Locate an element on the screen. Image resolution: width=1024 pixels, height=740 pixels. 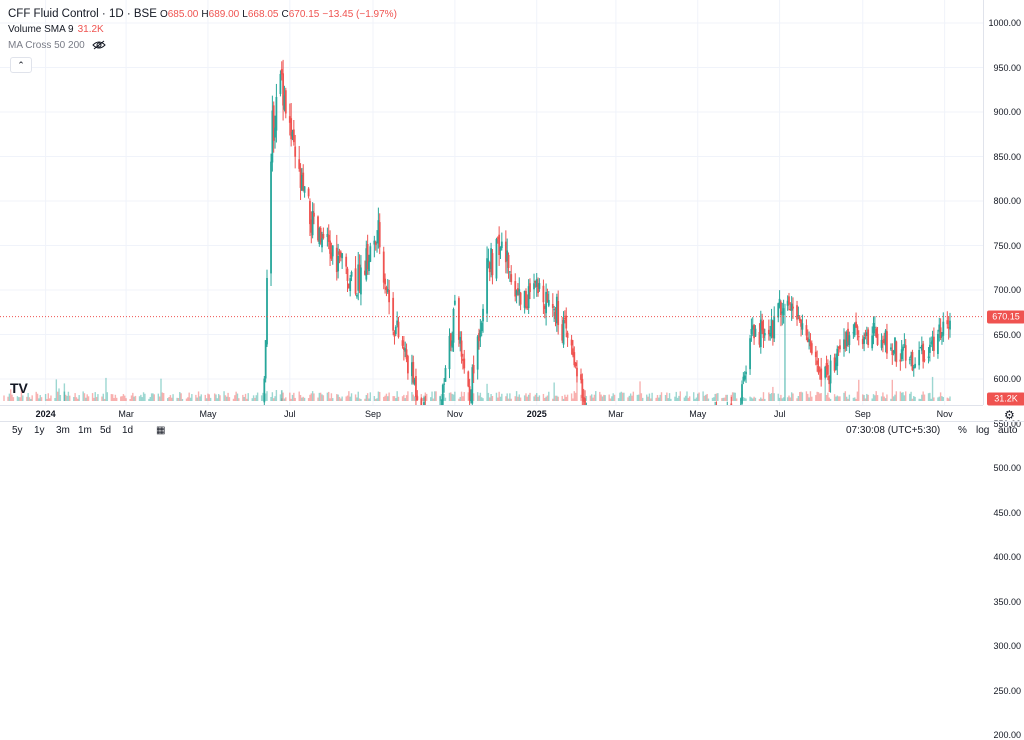
range-5d-button: 5d is located at coordinates (106, 430).